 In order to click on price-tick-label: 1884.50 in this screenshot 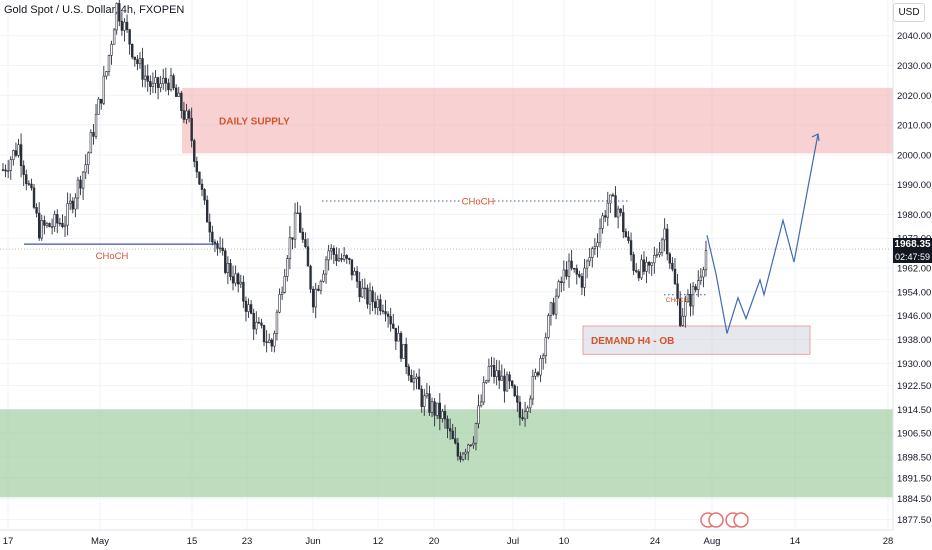, I will do `click(914, 499)`.